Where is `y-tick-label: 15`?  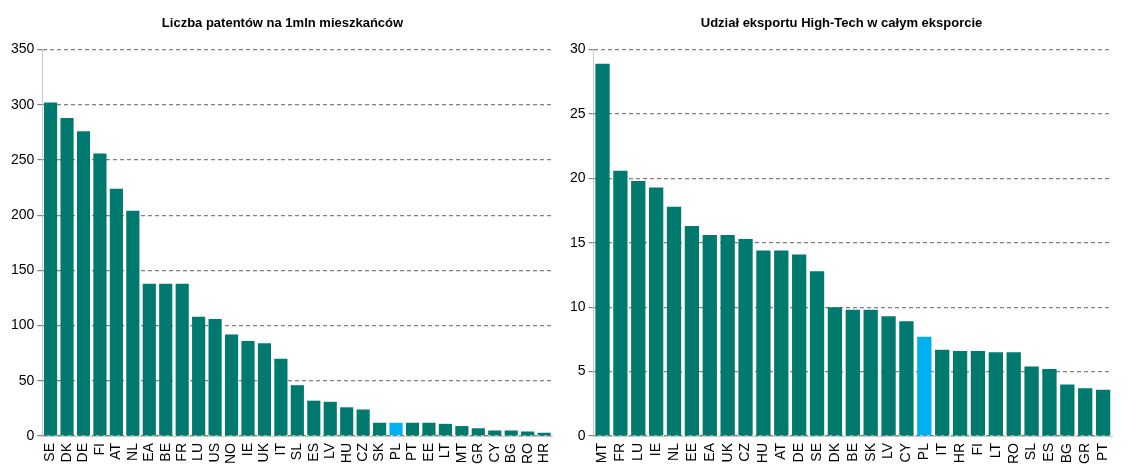
y-tick-label: 15 is located at coordinates (577, 241).